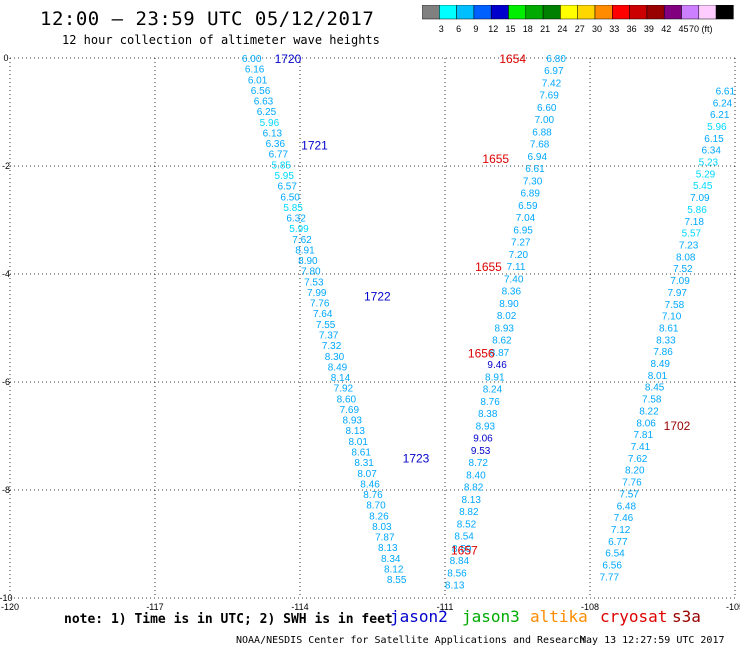  Describe the element at coordinates (6, 382) in the screenshot. I see `y-tick-label: -6` at that location.